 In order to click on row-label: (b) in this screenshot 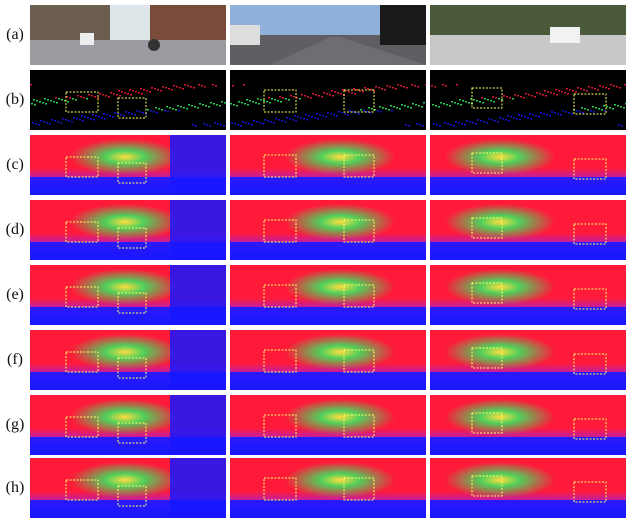, I will do `click(15, 99)`.